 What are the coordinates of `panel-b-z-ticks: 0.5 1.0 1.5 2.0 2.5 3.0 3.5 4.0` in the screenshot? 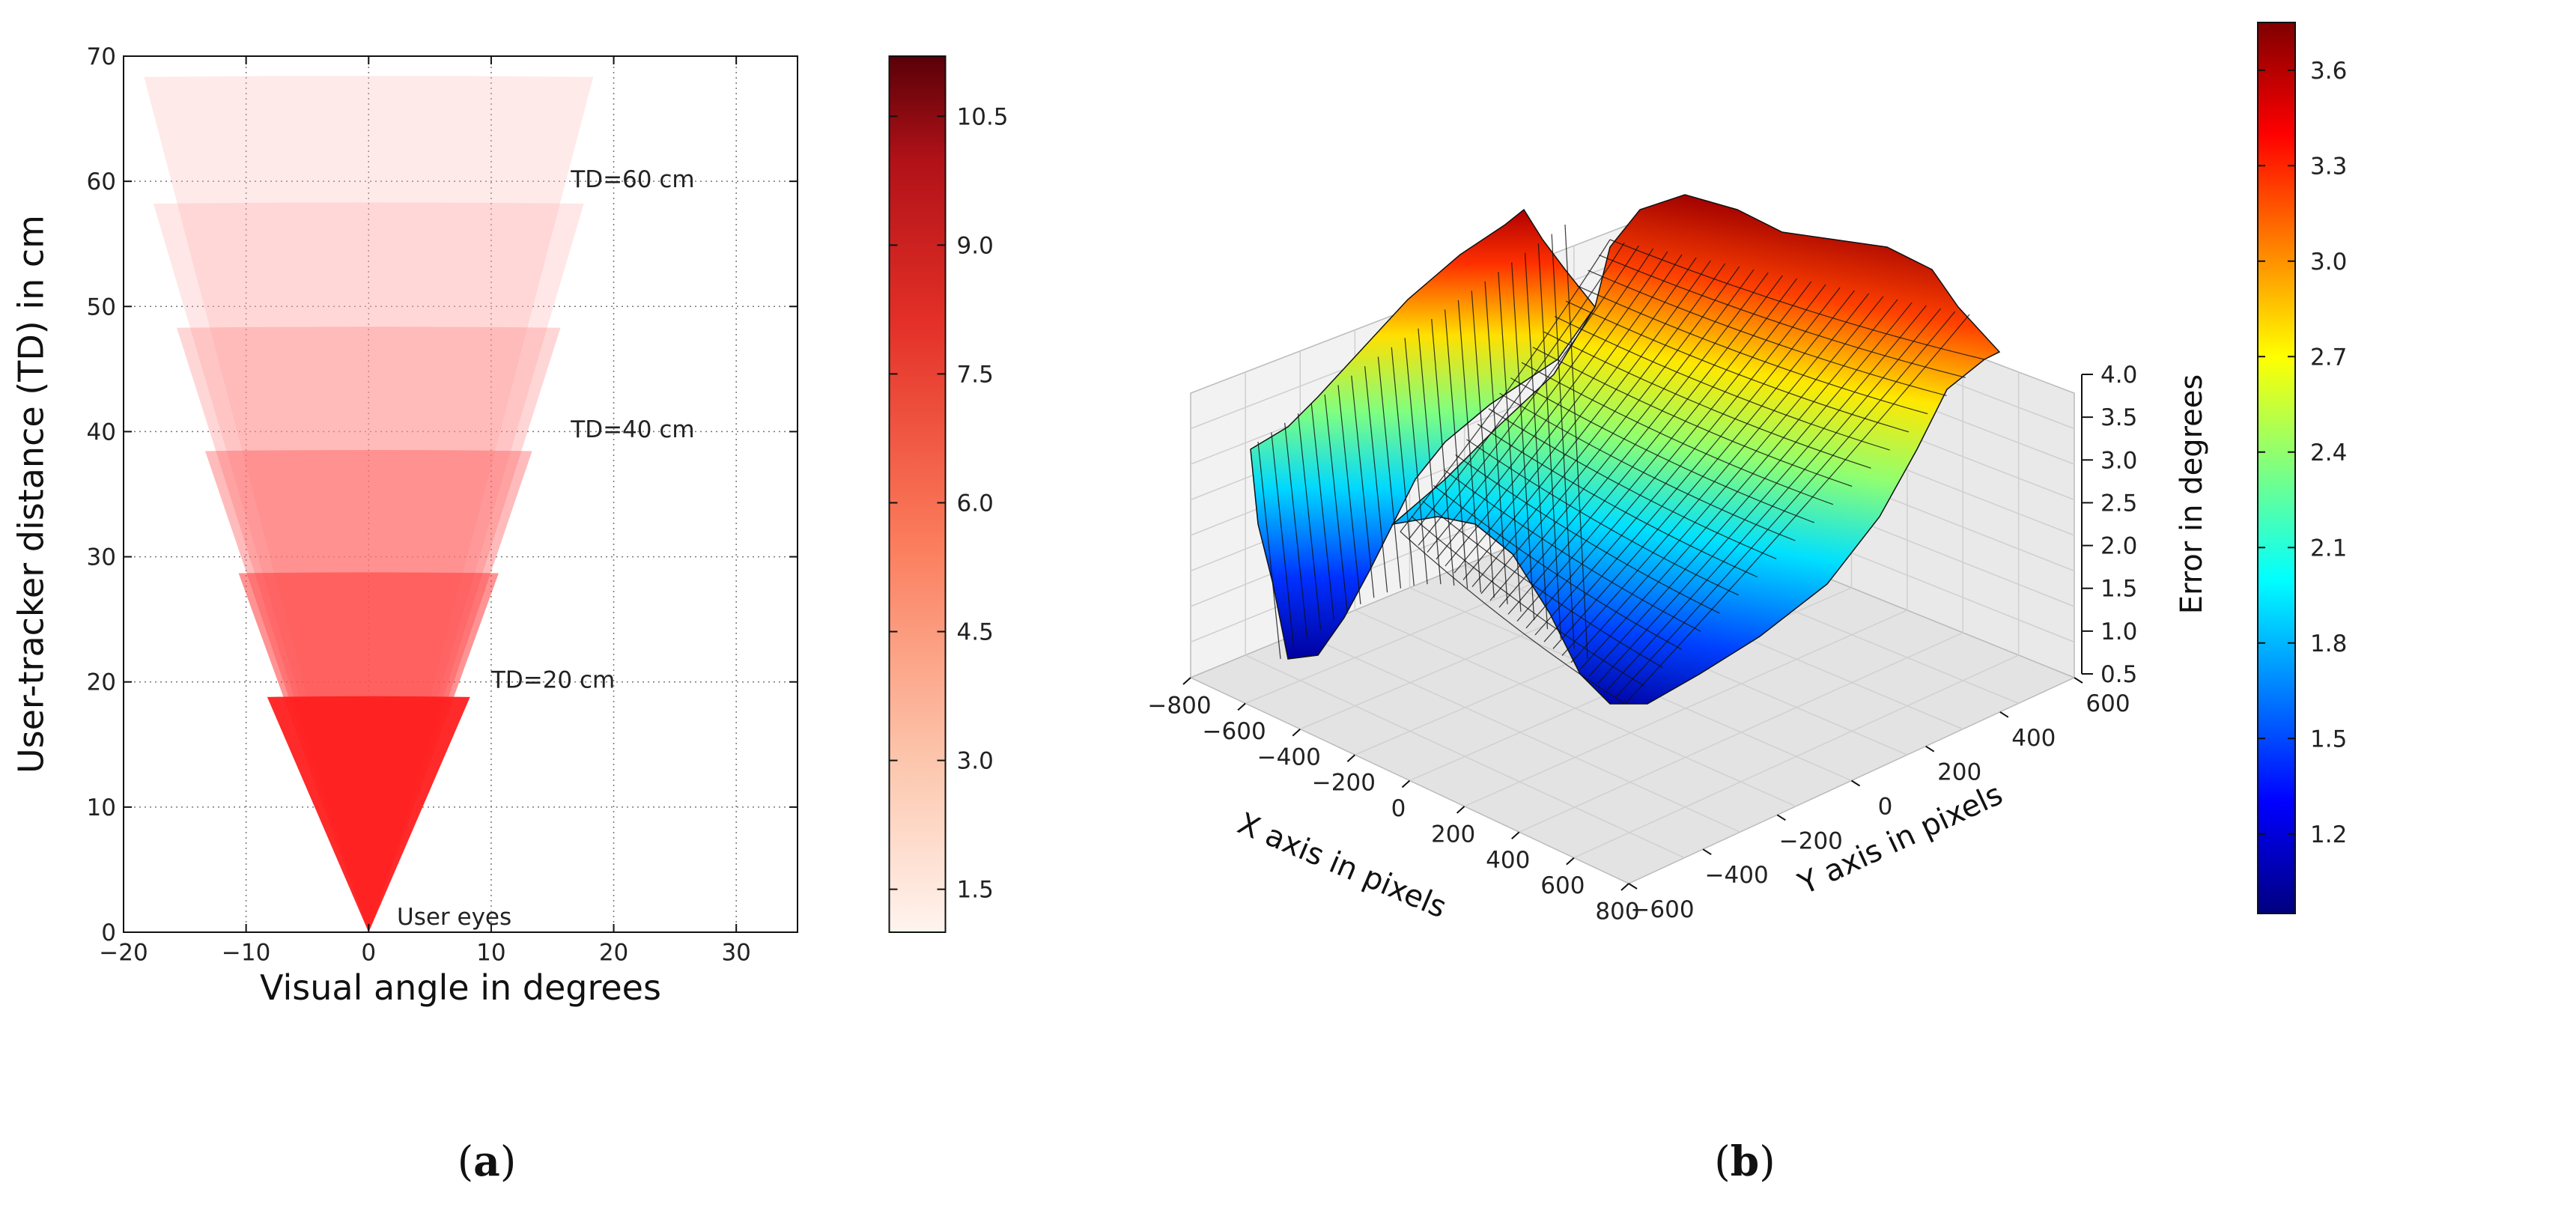 It's located at (2109, 525).